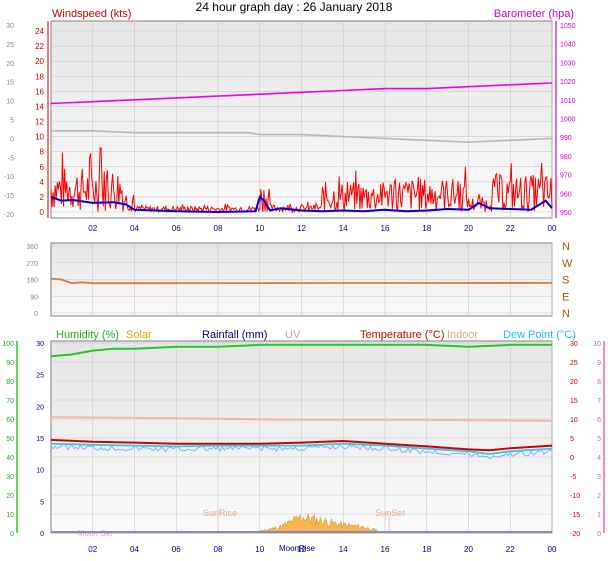 This screenshot has width=608, height=561. I want to click on uv-tick-label: 1, so click(599, 515).